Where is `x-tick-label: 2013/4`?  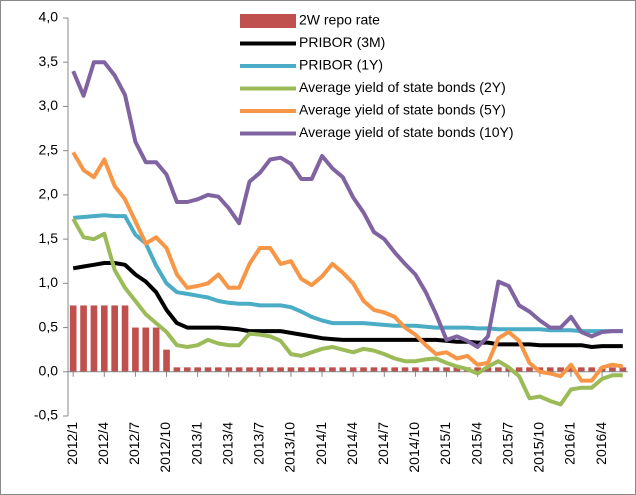 x-tick-label: 2013/4 is located at coordinates (227, 443).